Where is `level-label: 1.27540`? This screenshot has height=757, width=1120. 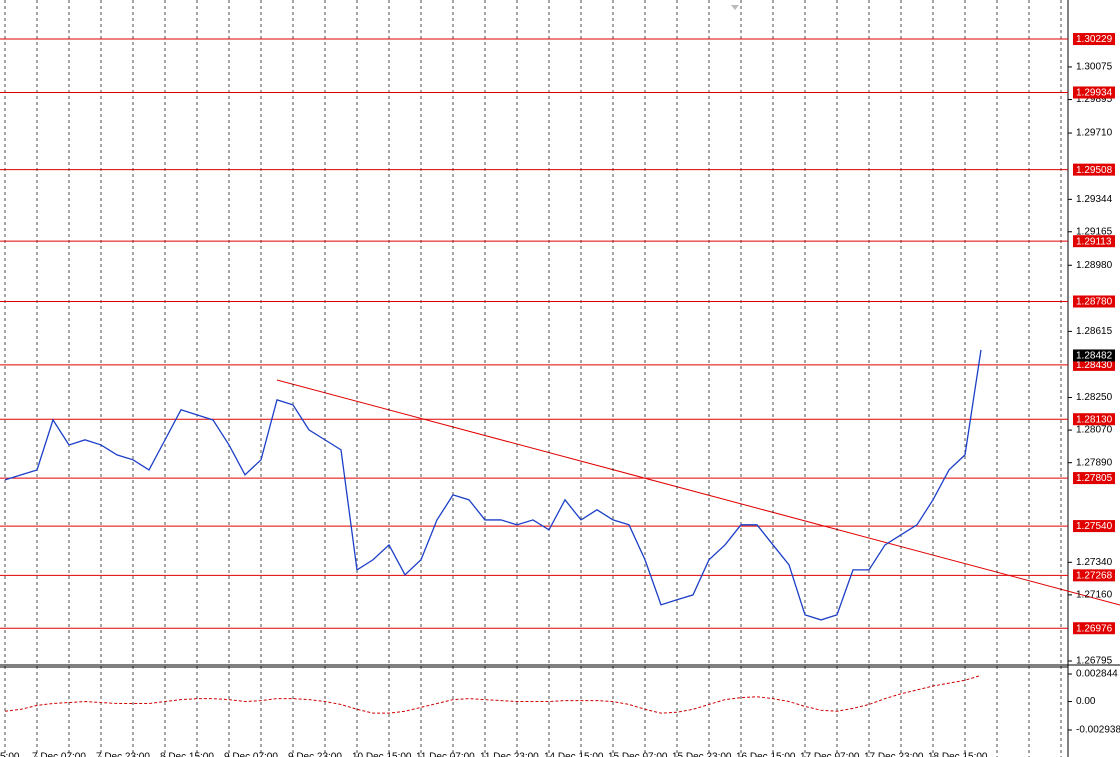
level-label: 1.27540 is located at coordinates (1094, 526).